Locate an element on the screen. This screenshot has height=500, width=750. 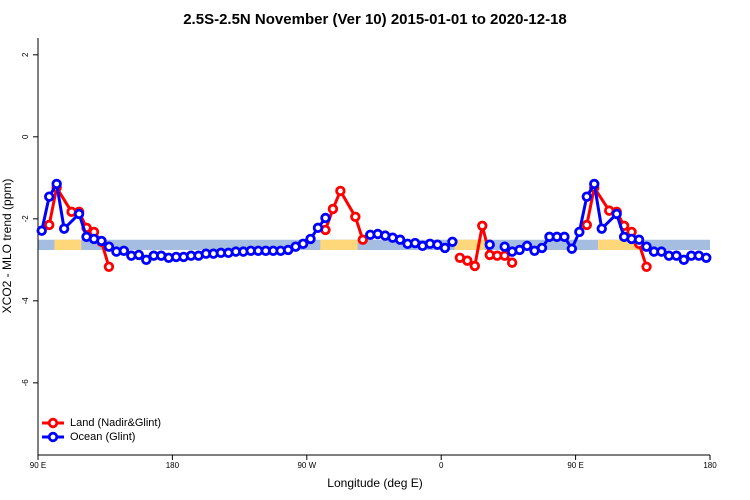
x-tick-label: 90 W is located at coordinates (306, 465).